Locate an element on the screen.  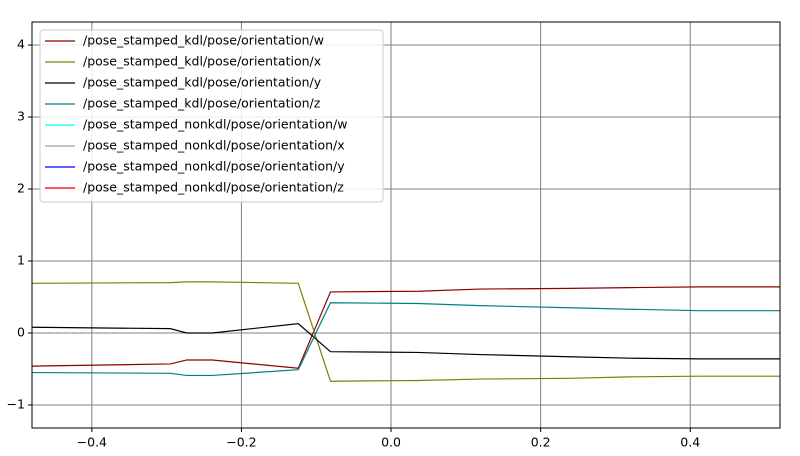
y-tick-label: 1 is located at coordinates (21, 259).